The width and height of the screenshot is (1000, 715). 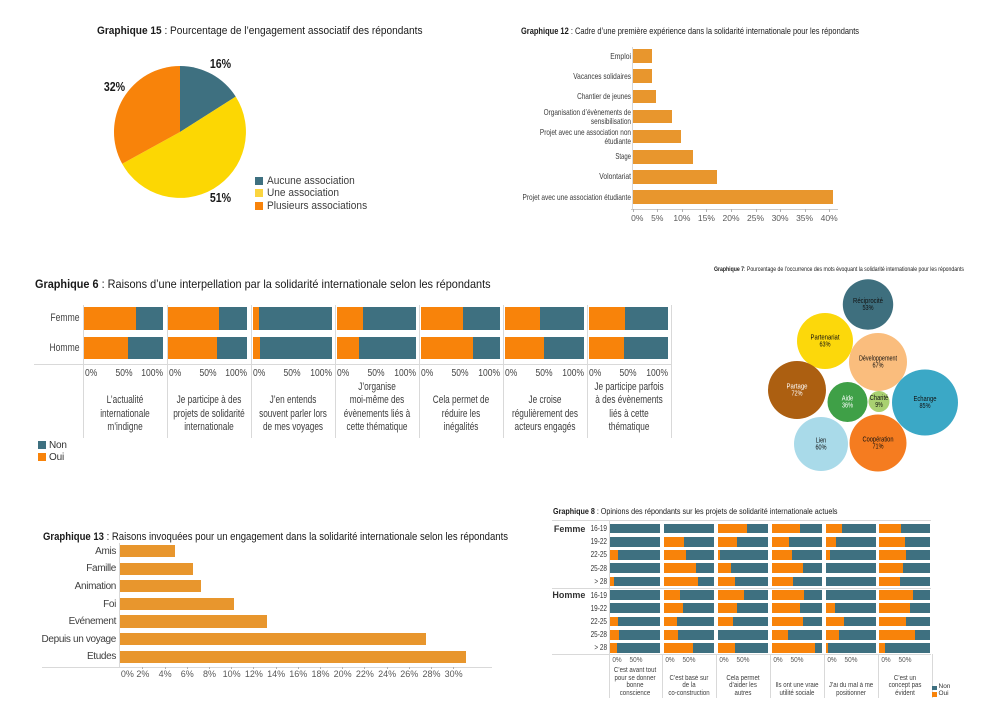 I want to click on svg-text: 67%, so click(x=878, y=365).